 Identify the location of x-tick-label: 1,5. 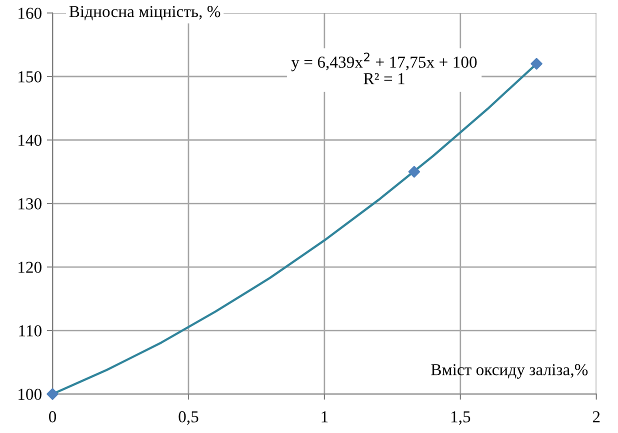
(460, 418).